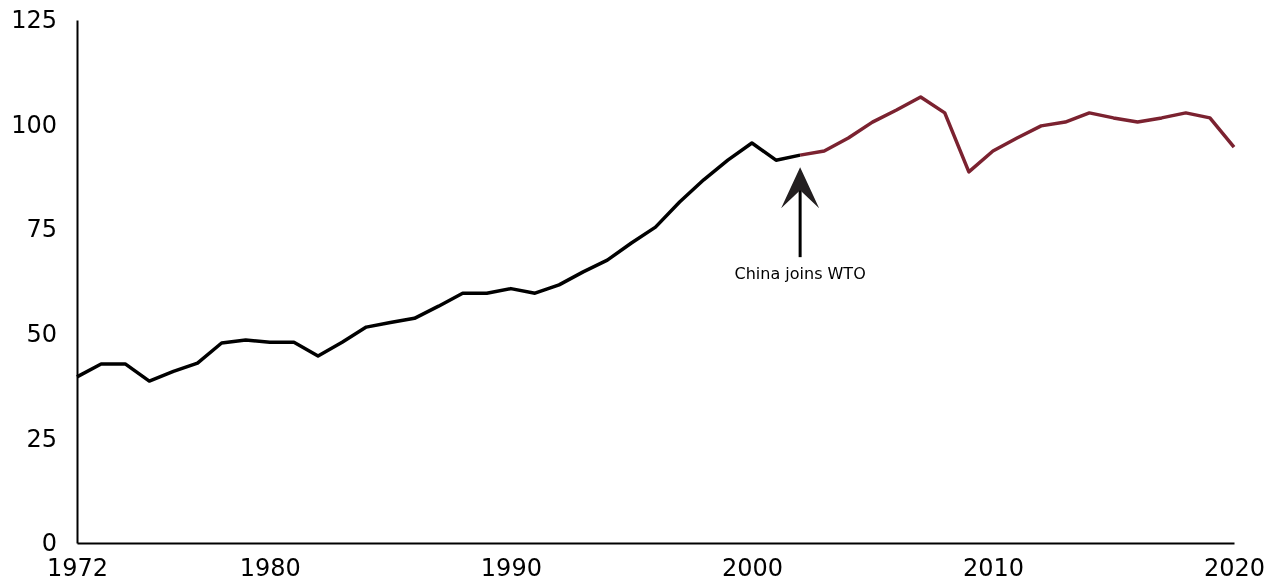 This screenshot has width=1269, height=586. What do you see at coordinates (993, 568) in the screenshot?
I see `x-tick-label: 2010` at bounding box center [993, 568].